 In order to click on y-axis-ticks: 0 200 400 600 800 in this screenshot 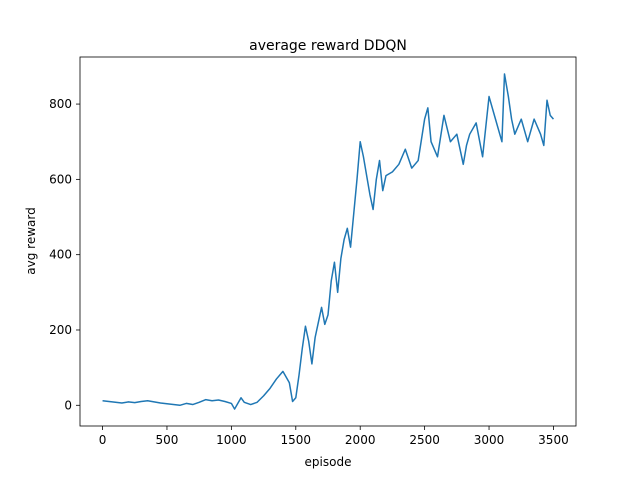, I will do `click(64, 254)`.